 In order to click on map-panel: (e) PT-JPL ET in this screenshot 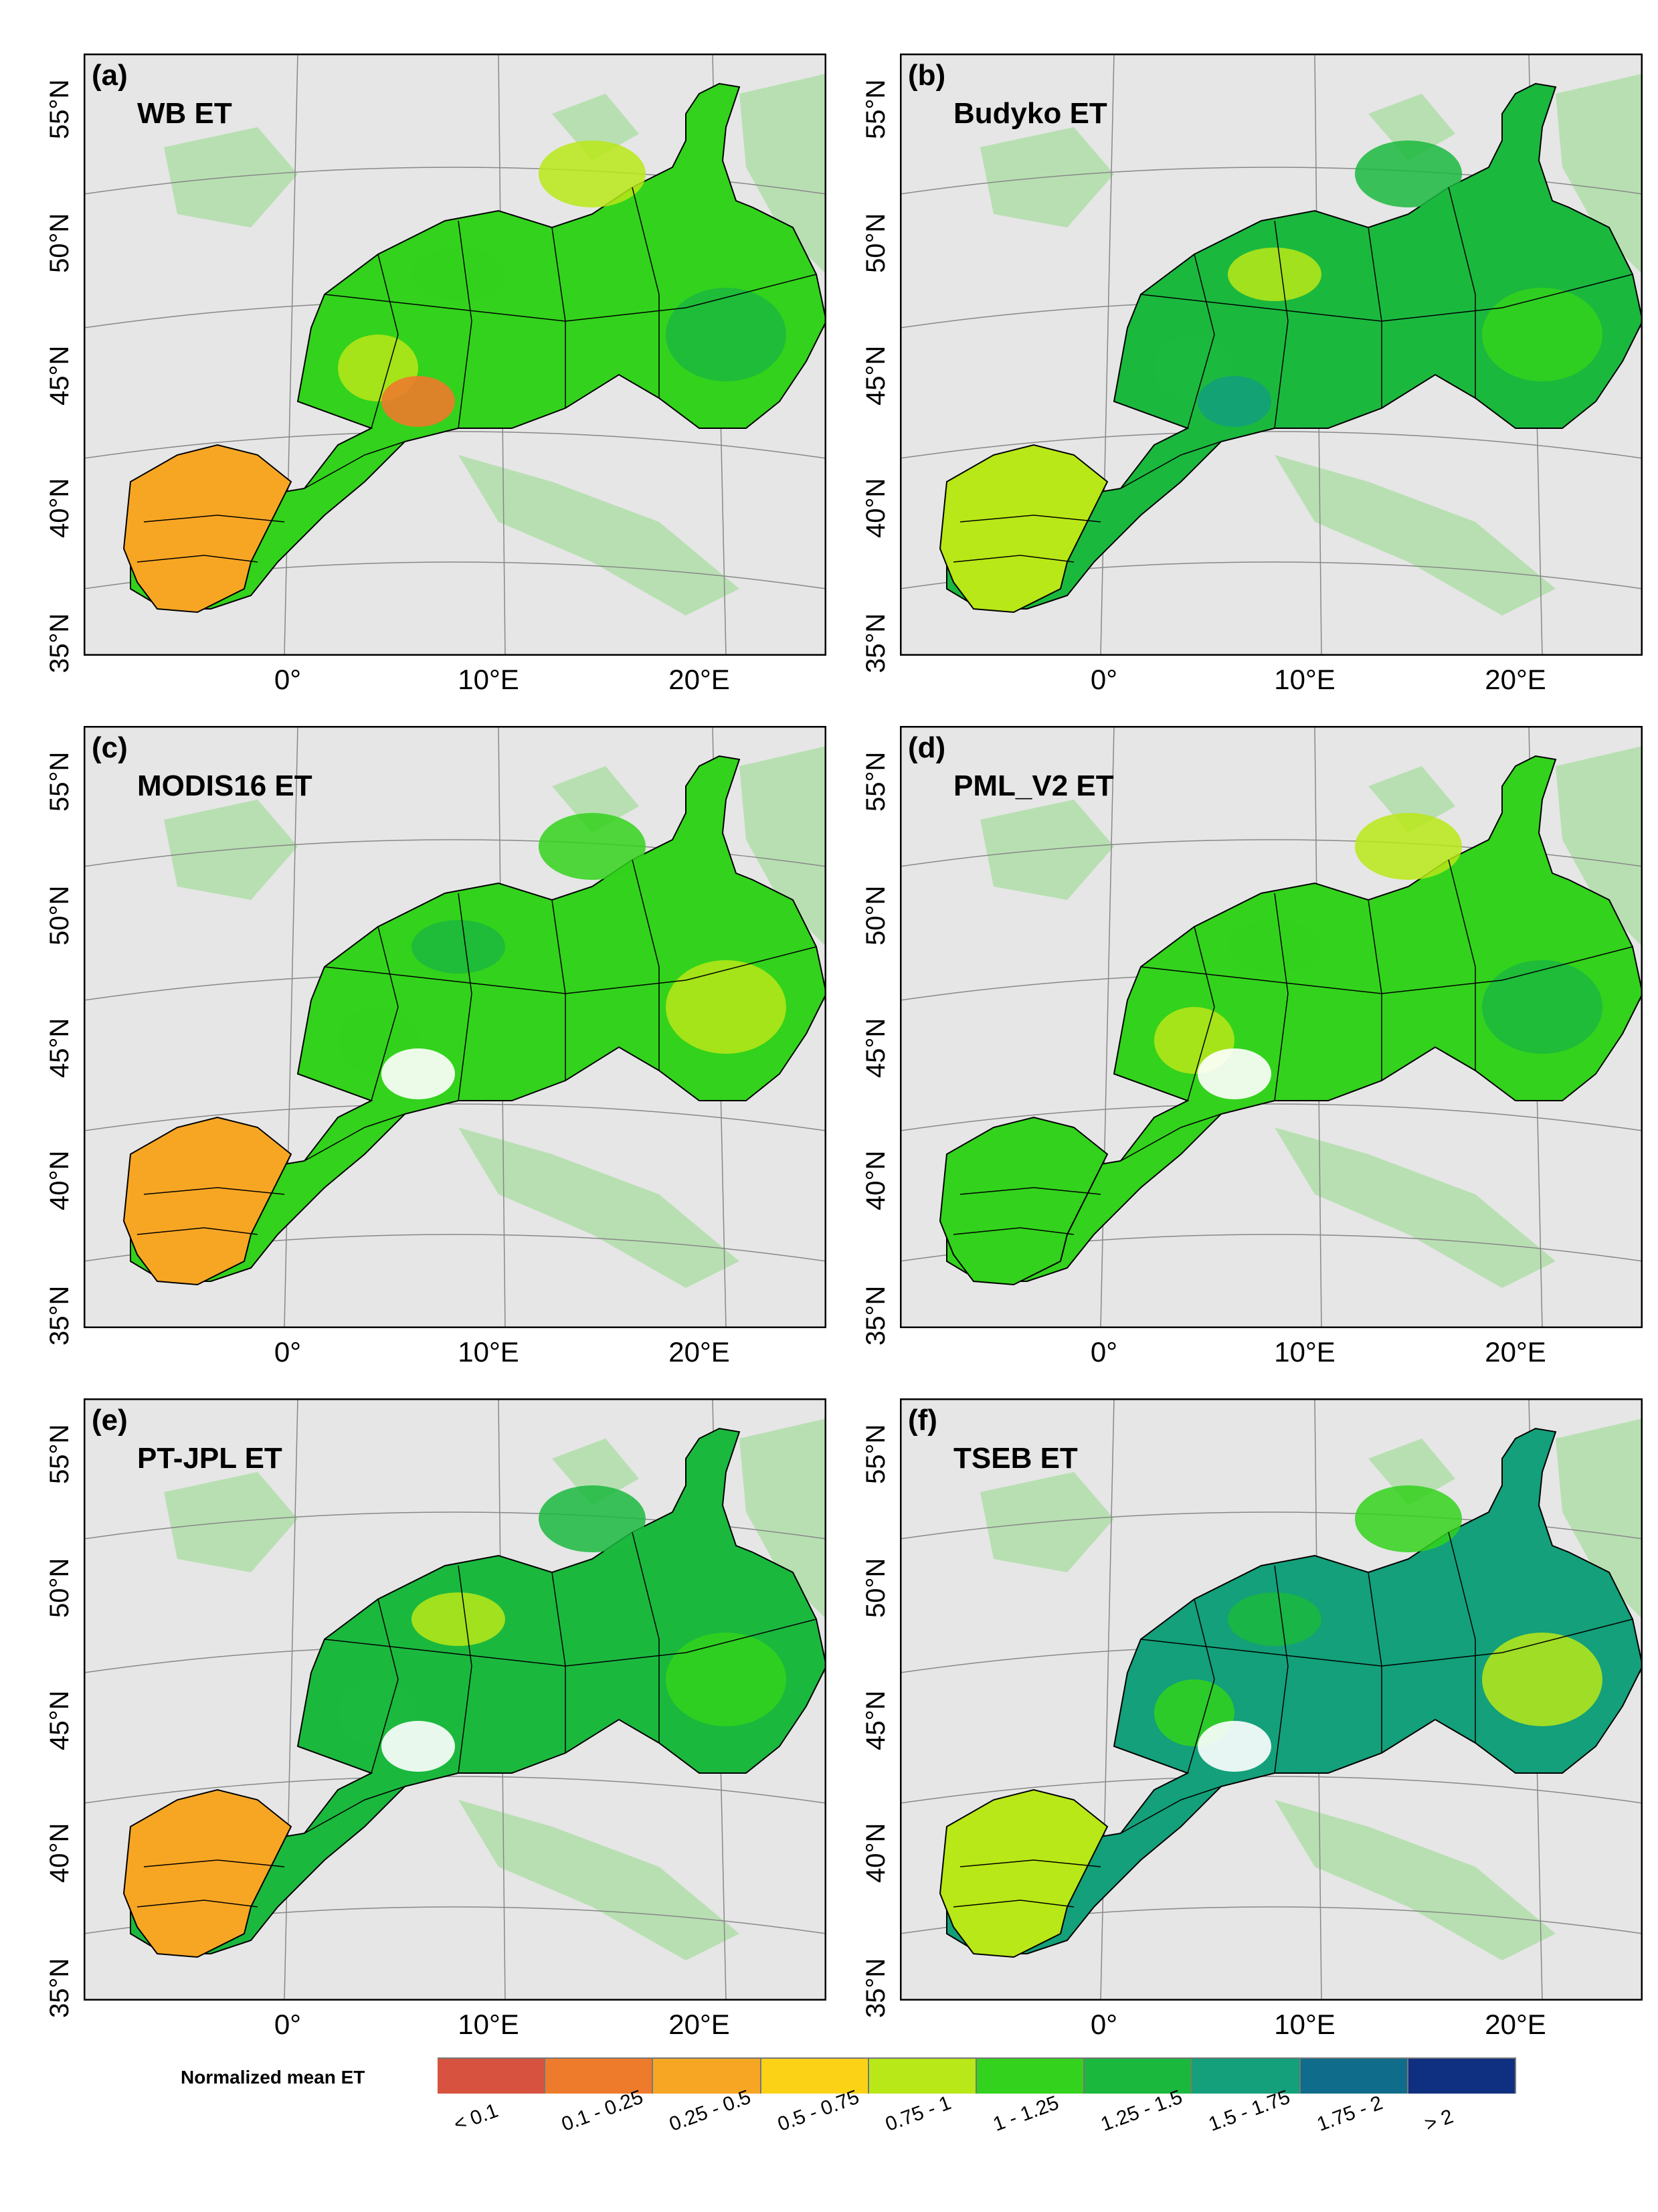, I will do `click(455, 1699)`.